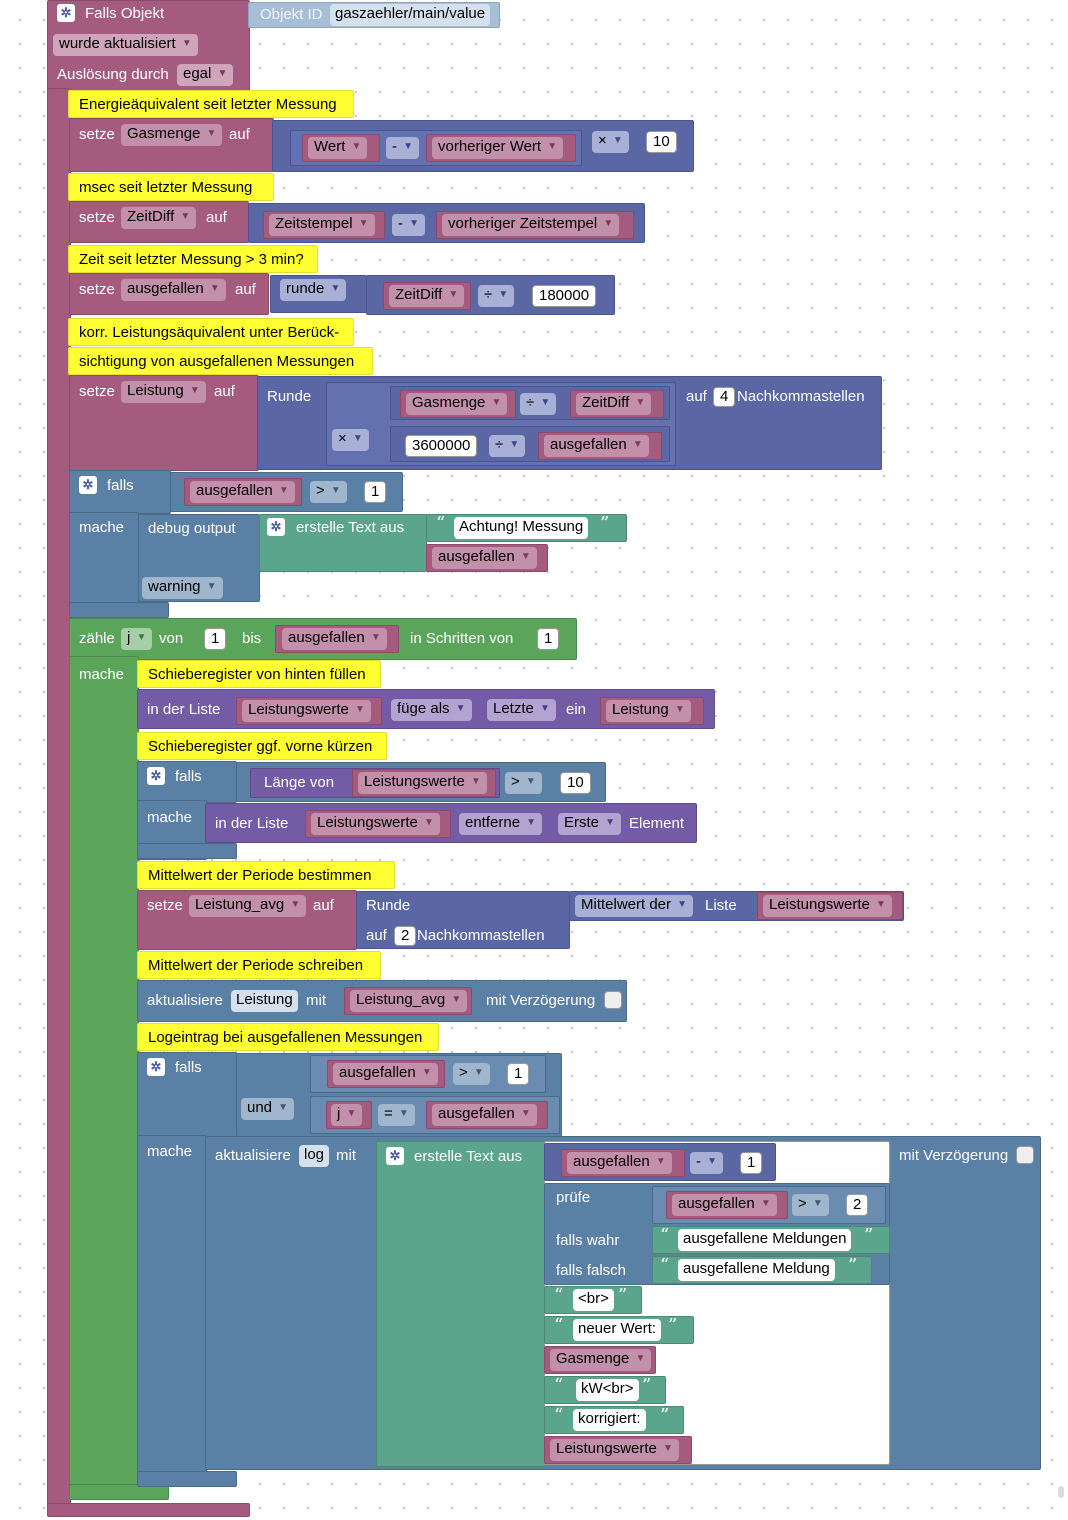 The width and height of the screenshot is (1068, 1520). I want to click on number-2: 2, so click(857, 1205).